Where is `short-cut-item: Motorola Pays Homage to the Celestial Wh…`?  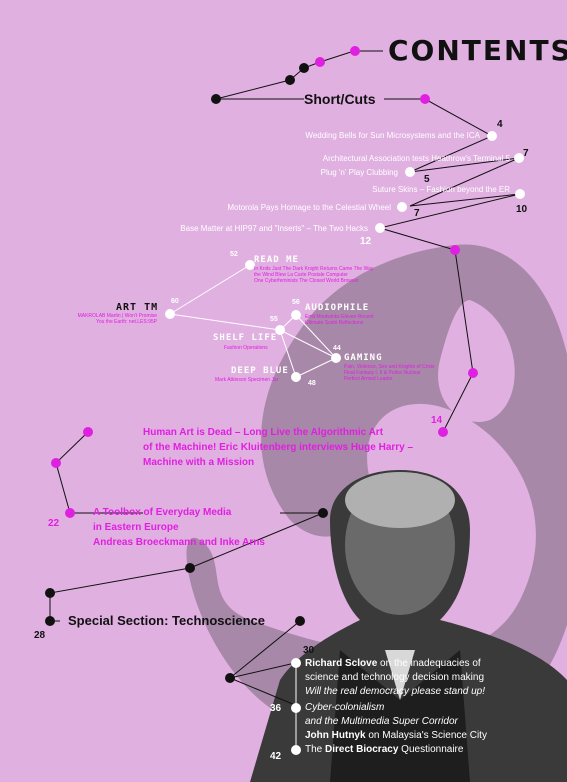
short-cut-item: Motorola Pays Homage to the Celestial Wh… is located at coordinates (309, 207).